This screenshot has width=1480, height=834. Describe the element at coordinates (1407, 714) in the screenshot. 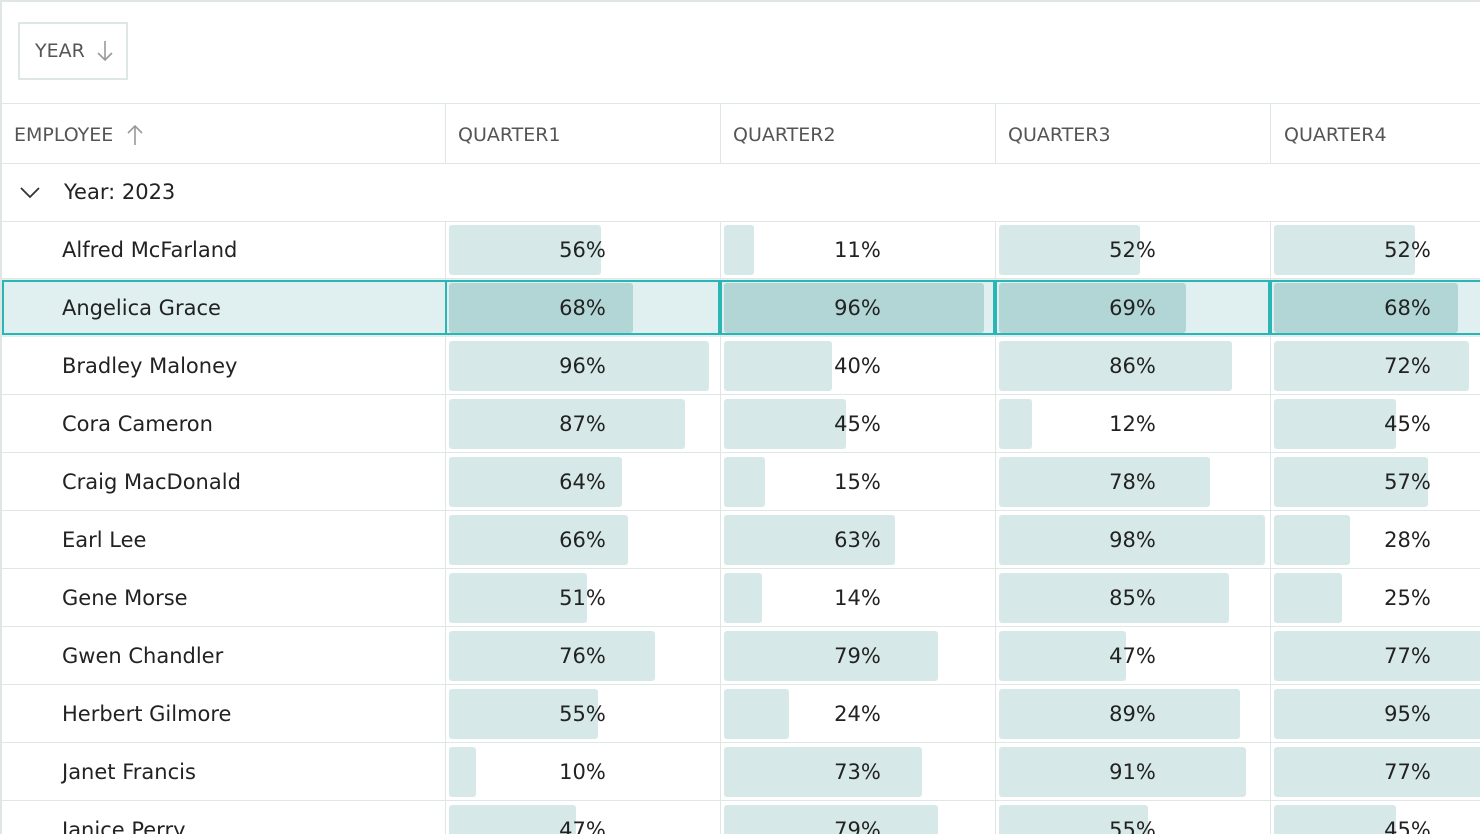

I see `percent-label: 95%` at that location.